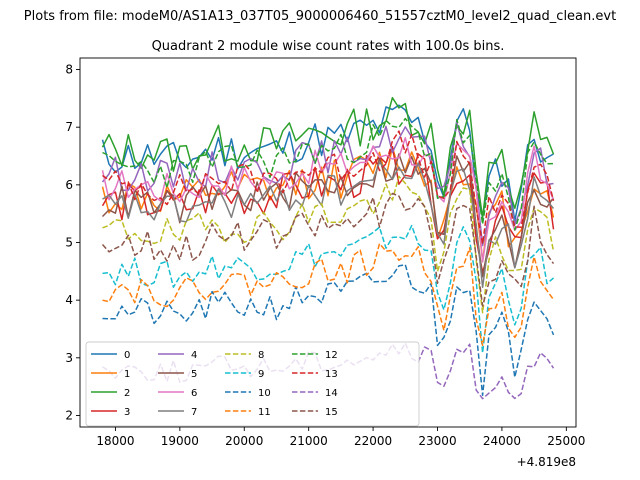 This screenshot has width=640, height=480. What do you see at coordinates (69, 70) in the screenshot?
I see `y-tick-label: 8` at bounding box center [69, 70].